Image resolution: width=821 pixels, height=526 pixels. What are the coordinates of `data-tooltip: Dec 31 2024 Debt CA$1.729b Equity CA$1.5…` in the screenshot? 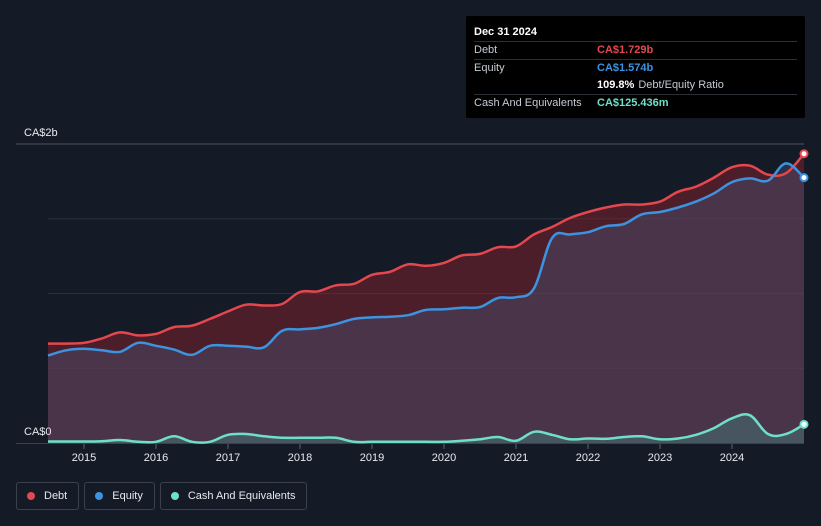 It's located at (635, 67).